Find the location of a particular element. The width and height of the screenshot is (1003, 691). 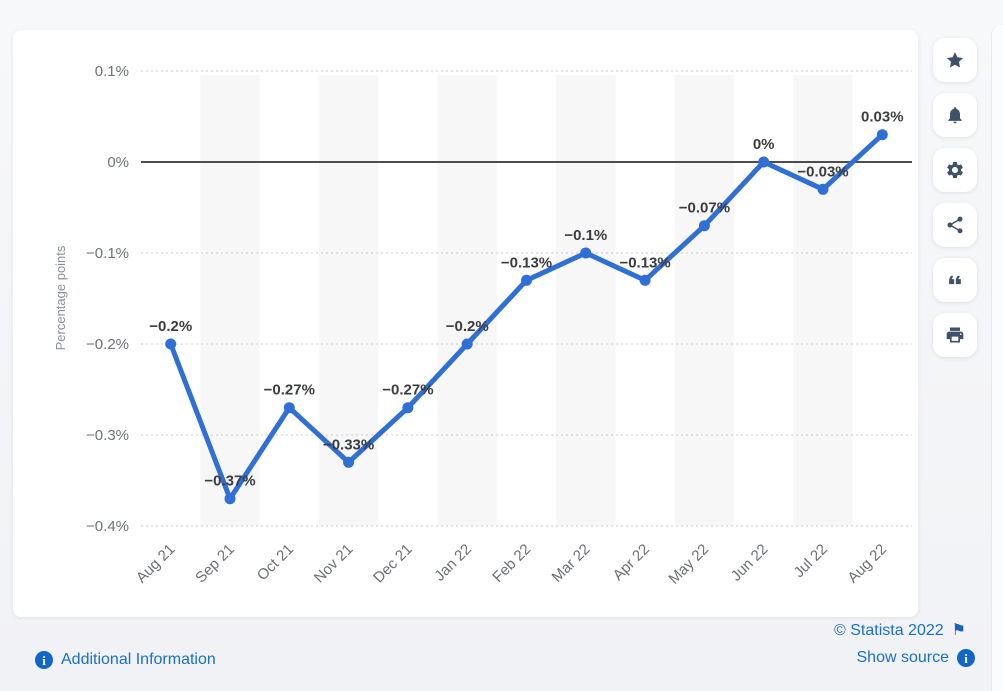

alerts-button is located at coordinates (955, 115).